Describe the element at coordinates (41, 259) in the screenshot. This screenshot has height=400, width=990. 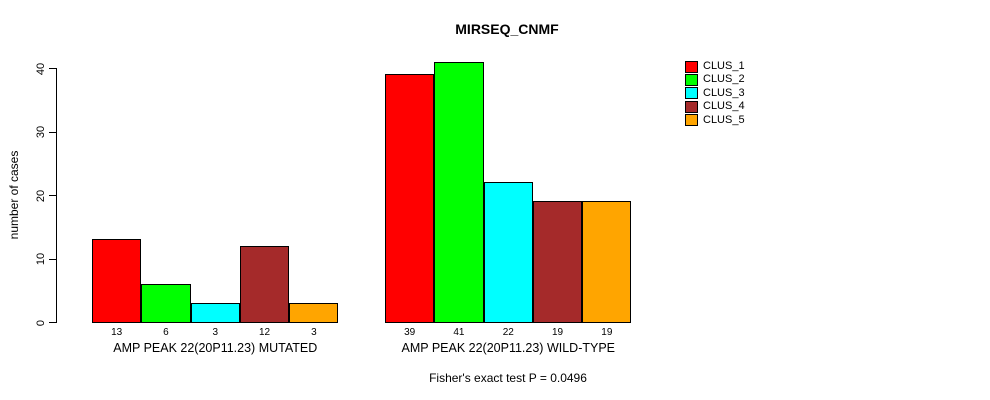
I see `y-tick-label: 10` at that location.